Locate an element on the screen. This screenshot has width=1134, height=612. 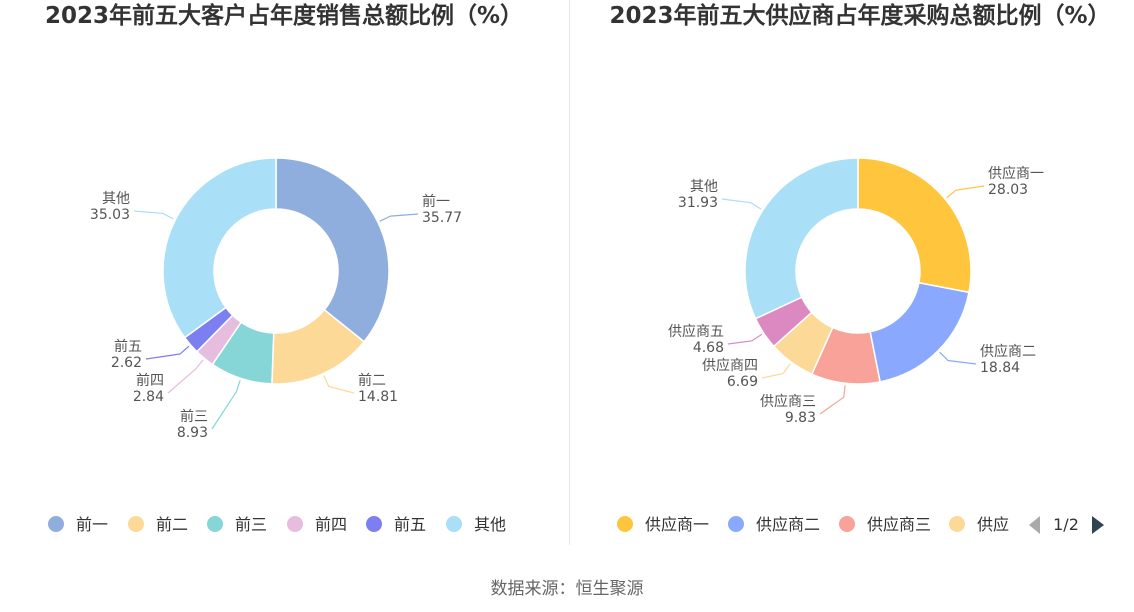
legend-item: 供应商一 is located at coordinates (663, 524).